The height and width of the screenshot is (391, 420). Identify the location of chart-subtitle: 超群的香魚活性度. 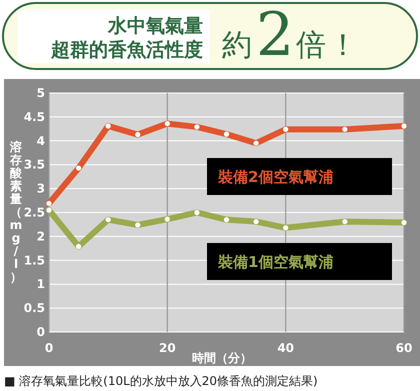
(126, 50).